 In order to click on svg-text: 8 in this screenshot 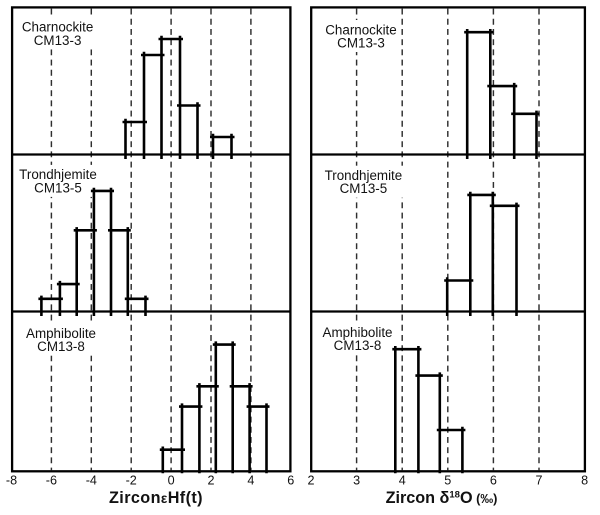, I will do `click(584, 480)`.